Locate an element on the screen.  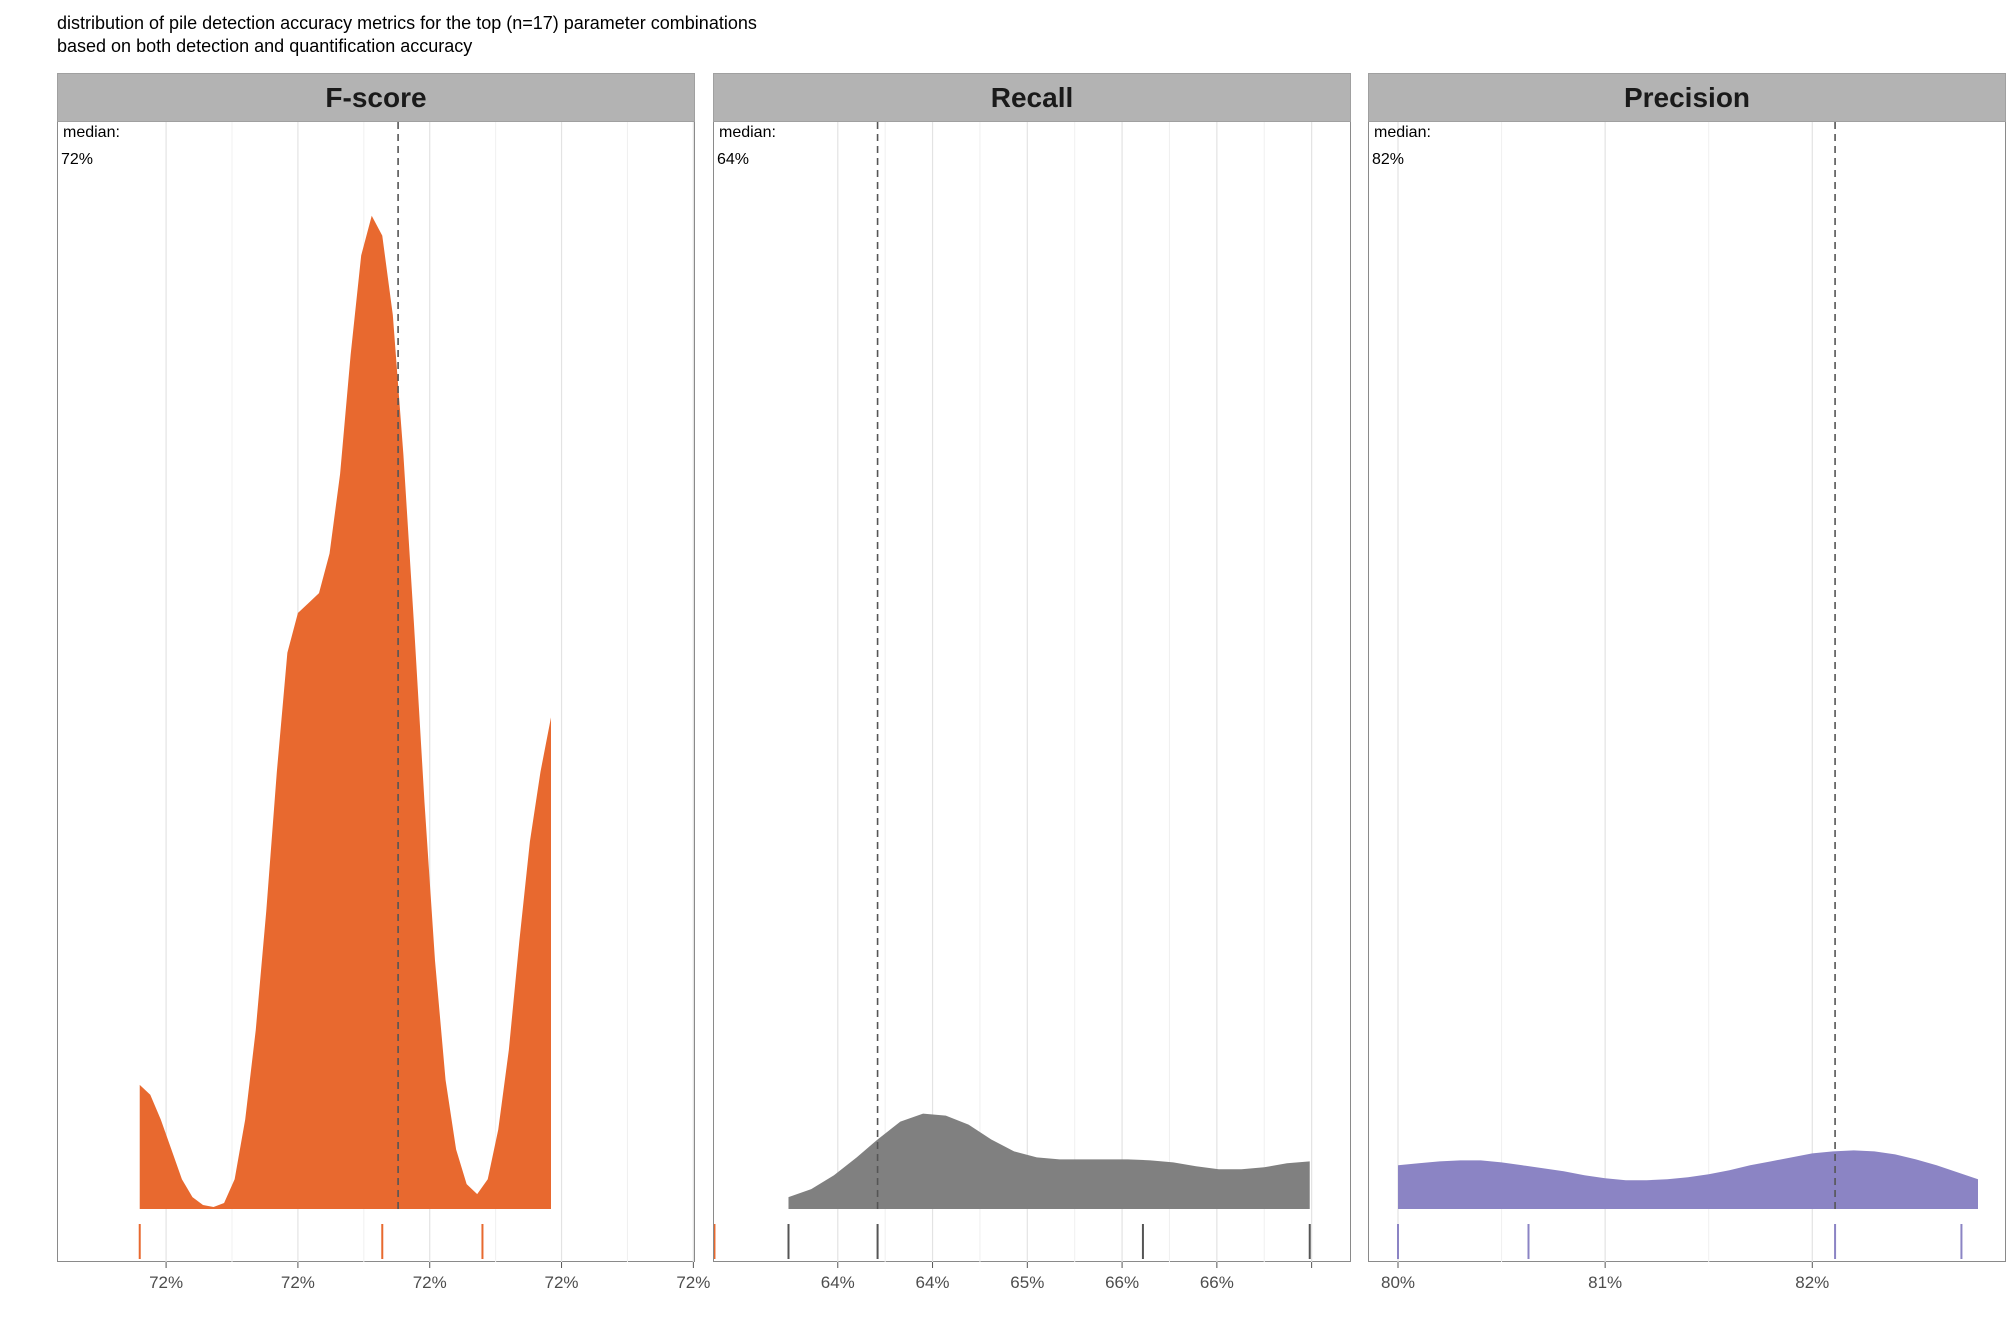
x-tick-label: 65% is located at coordinates (1027, 1282).